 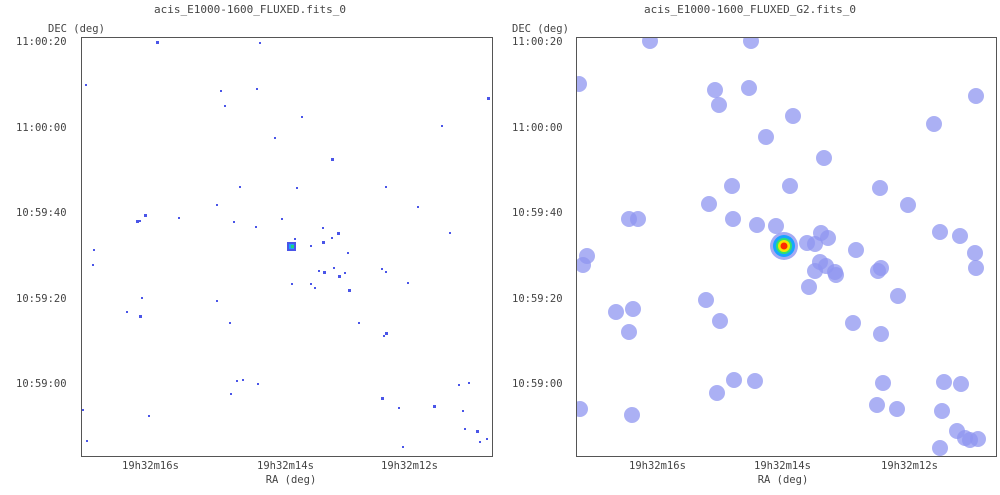 I want to click on x-axis-label: RA (deg), so click(x=783, y=480).